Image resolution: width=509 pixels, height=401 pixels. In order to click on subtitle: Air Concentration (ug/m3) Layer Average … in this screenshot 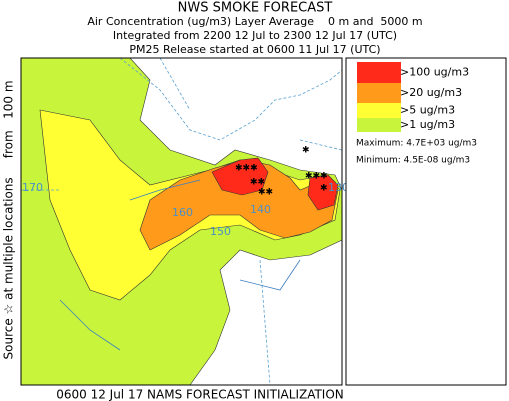, I will do `click(254, 21)`.